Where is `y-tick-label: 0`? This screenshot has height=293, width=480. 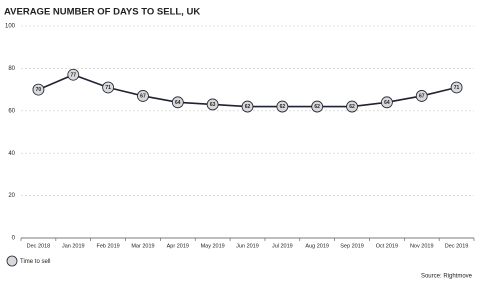
y-tick-label: 0 is located at coordinates (14, 239).